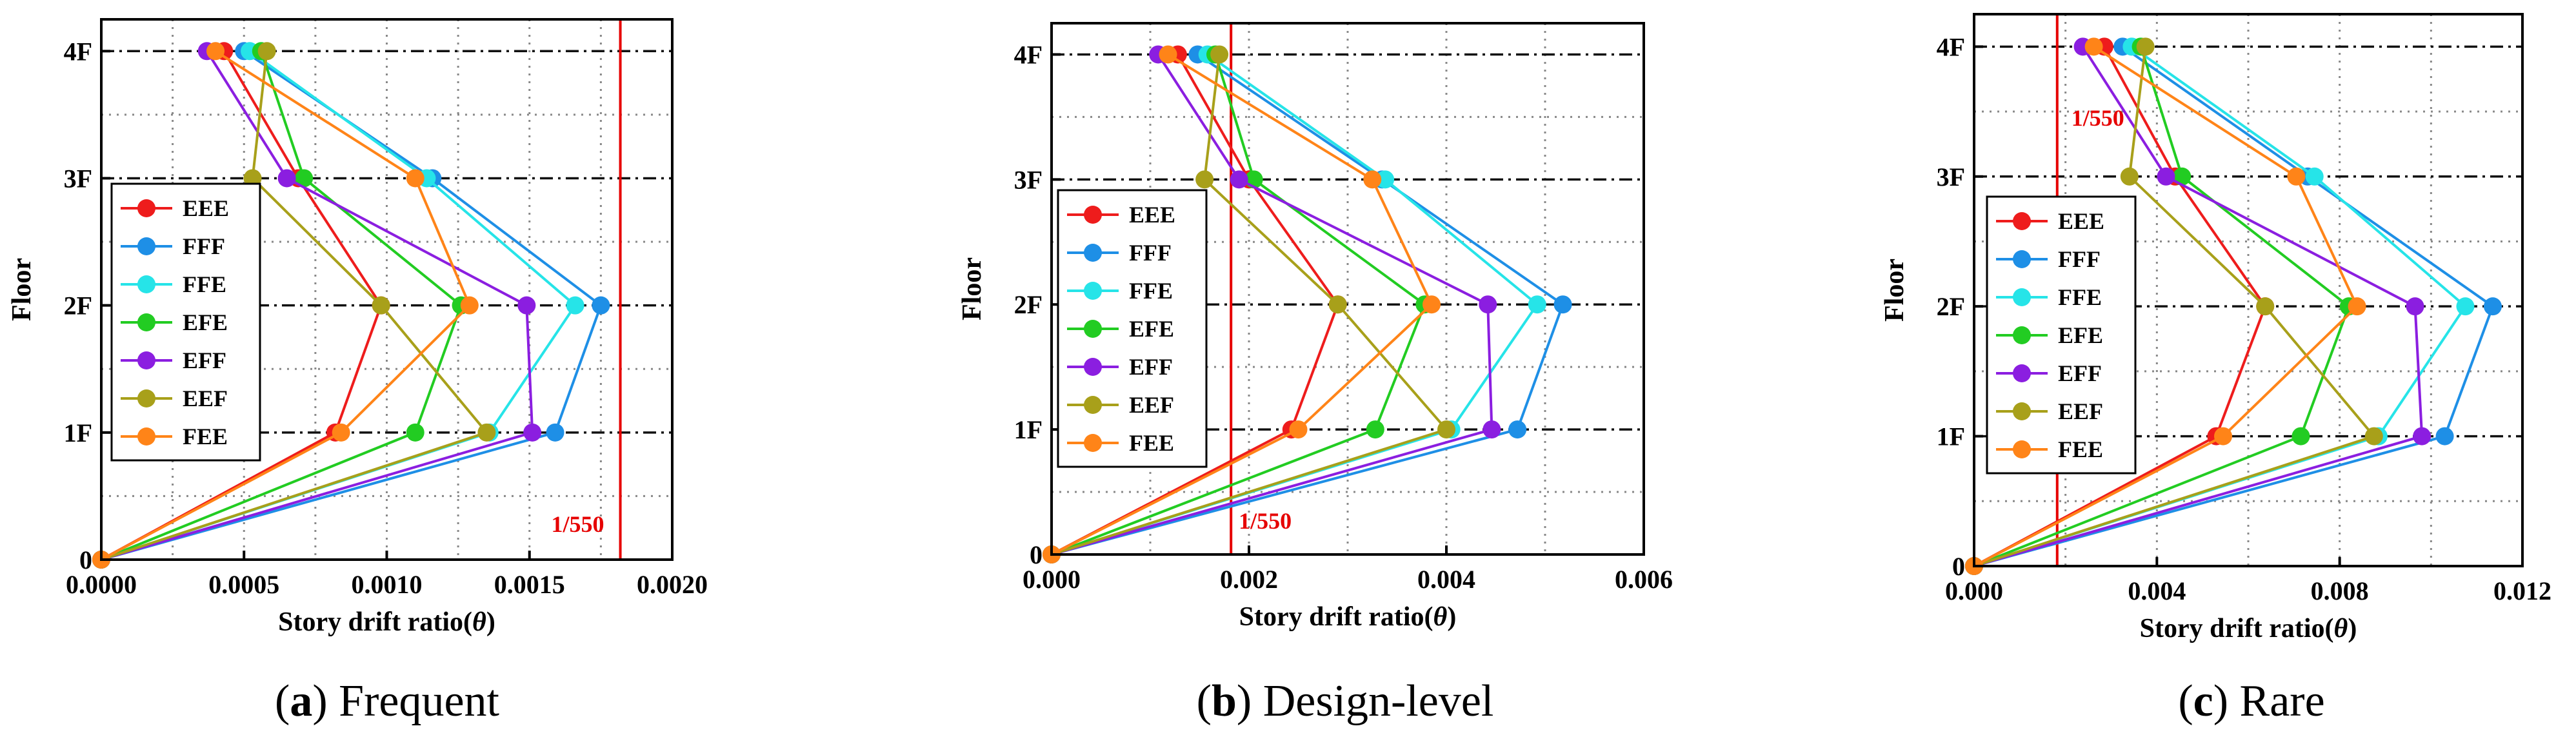  Describe the element at coordinates (2269, 701) in the screenshot. I see `caption-title: ) Rare` at that location.